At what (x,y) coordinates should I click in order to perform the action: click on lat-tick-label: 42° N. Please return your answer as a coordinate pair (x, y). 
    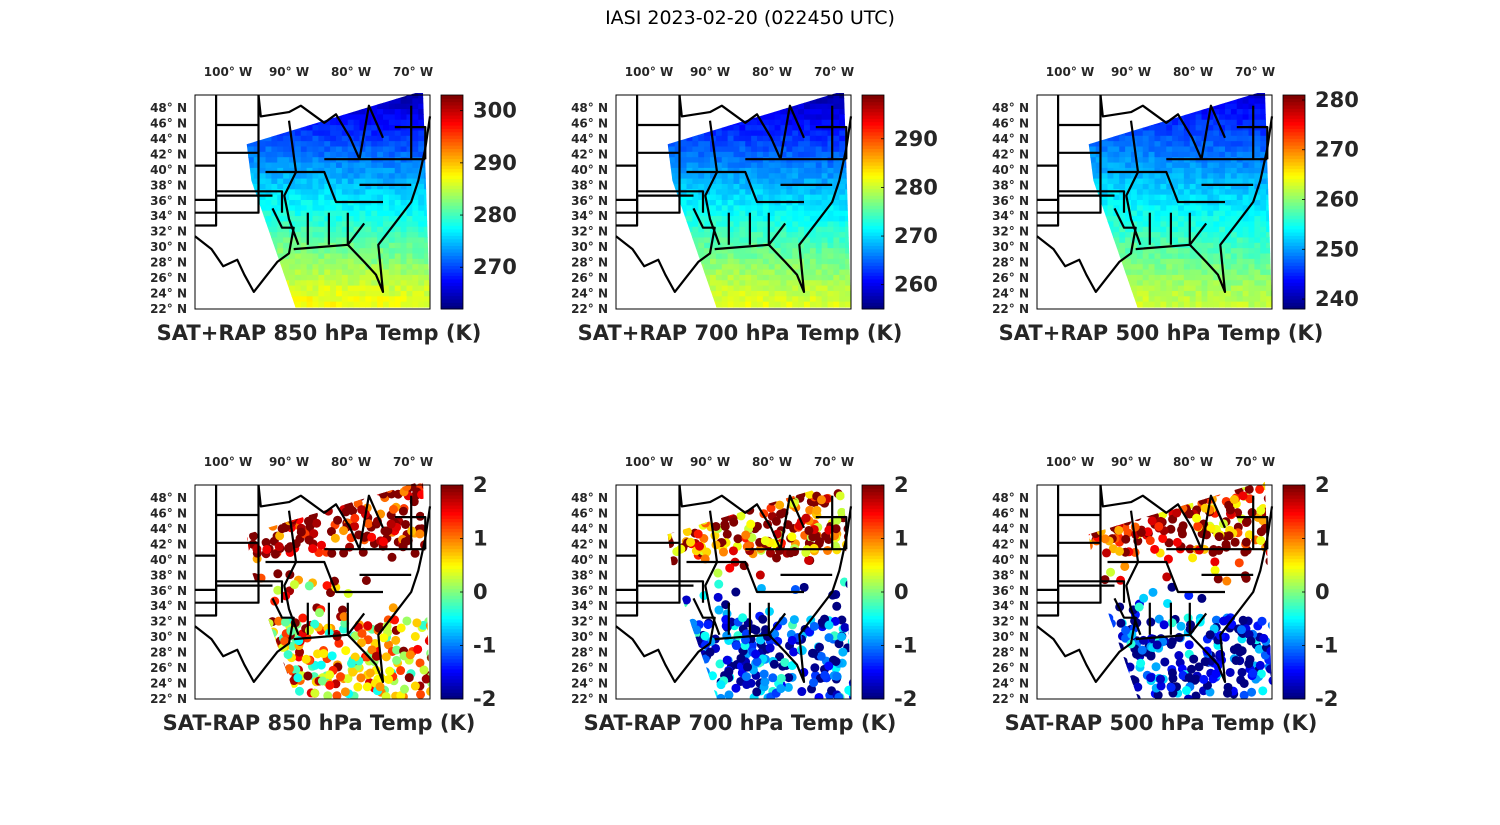
    Looking at the image, I should click on (589, 154).